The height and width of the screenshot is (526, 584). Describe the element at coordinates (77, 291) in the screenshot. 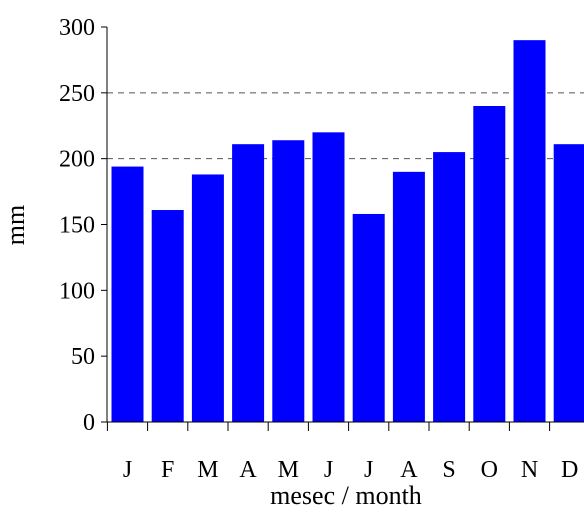

I see `y-tick-label: 100` at that location.